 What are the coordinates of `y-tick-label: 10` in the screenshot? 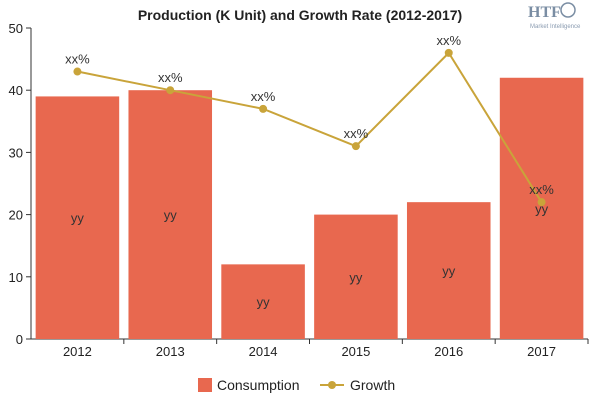 It's located at (16, 277).